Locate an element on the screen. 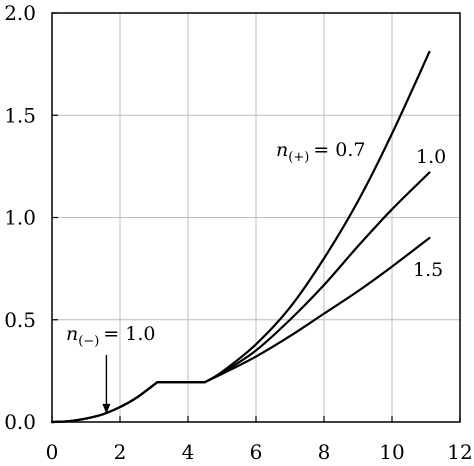 This screenshot has height=466, width=474. x-tick-label: 4 is located at coordinates (188, 452).